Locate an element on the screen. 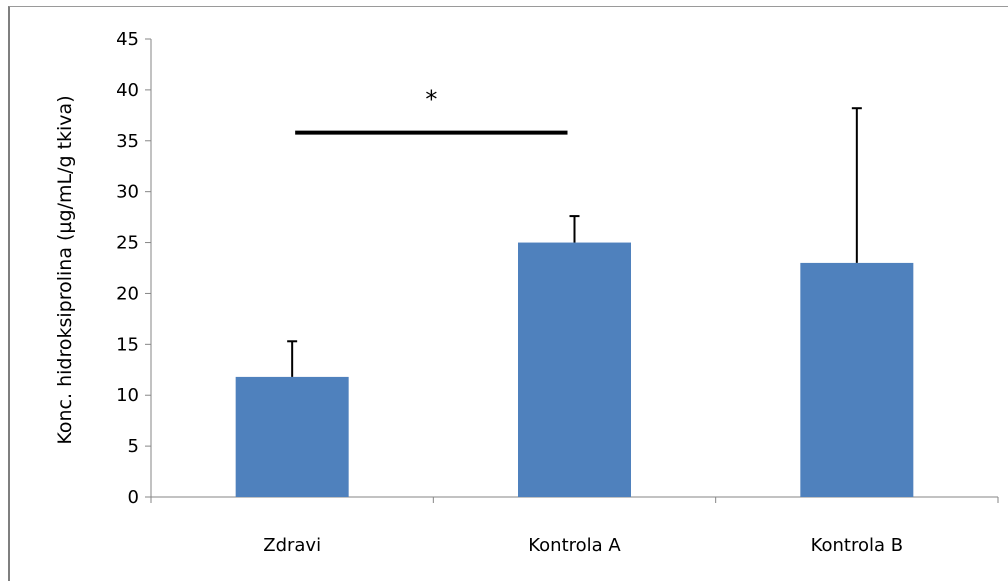 The height and width of the screenshot is (586, 1008). y-axis: 0 5 10 15 20 25 30 35 40 45 is located at coordinates (134, 268).